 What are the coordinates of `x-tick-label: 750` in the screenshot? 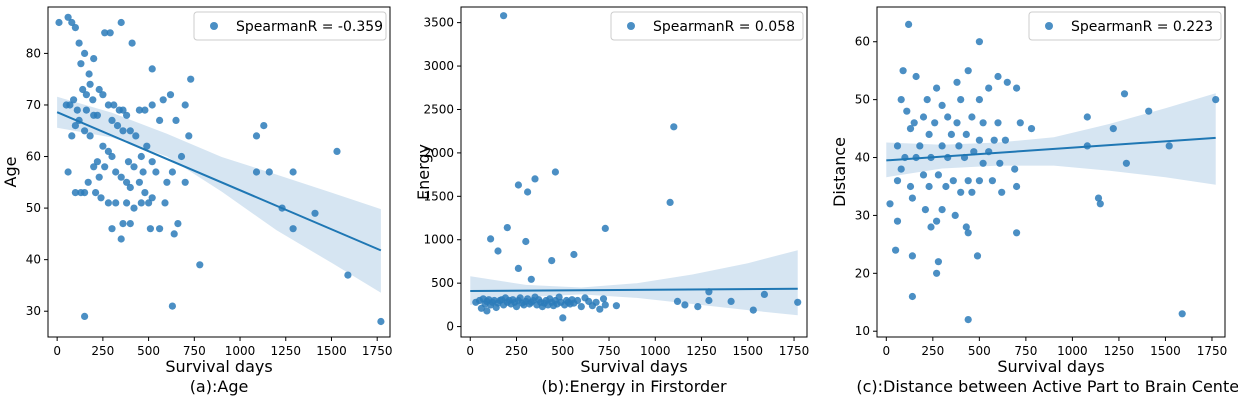 It's located at (194, 351).